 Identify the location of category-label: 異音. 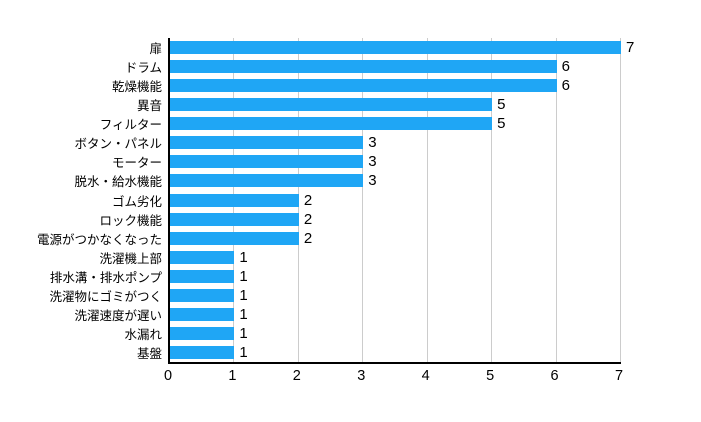
(149, 106).